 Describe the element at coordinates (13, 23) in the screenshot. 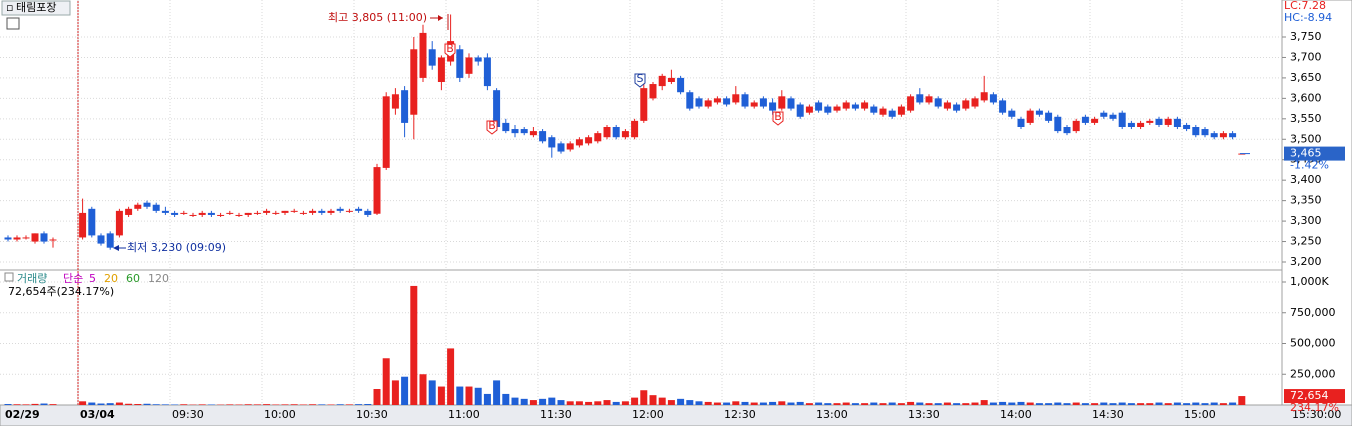

I see `table-icon` at that location.